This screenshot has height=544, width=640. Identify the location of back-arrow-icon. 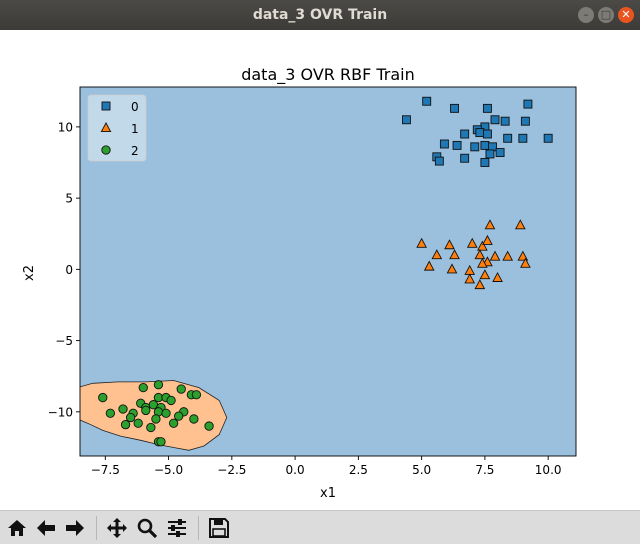
(46, 528).